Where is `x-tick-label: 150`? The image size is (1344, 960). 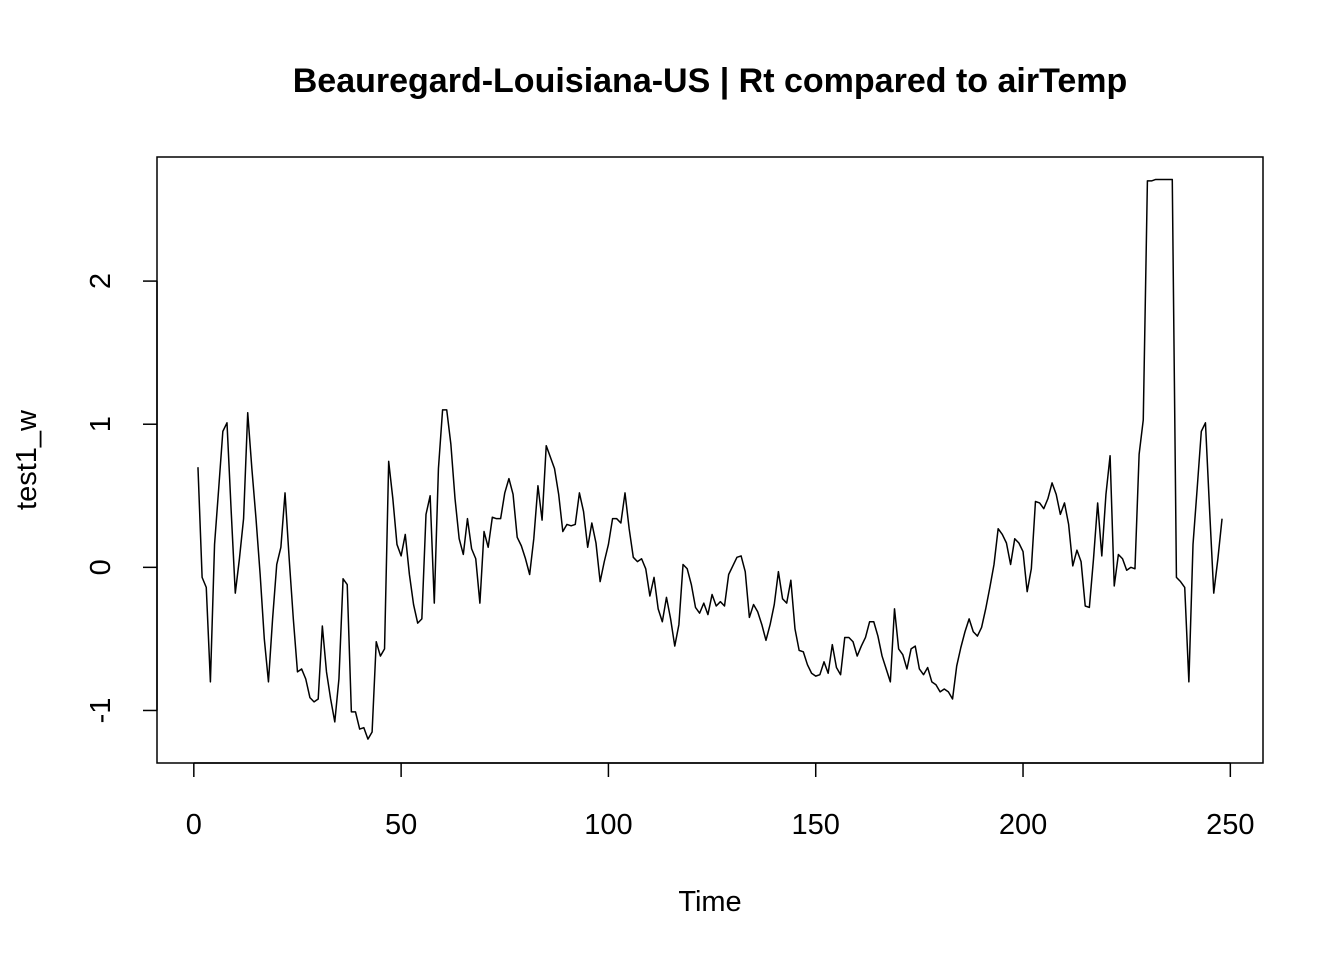
x-tick-label: 150 is located at coordinates (816, 825).